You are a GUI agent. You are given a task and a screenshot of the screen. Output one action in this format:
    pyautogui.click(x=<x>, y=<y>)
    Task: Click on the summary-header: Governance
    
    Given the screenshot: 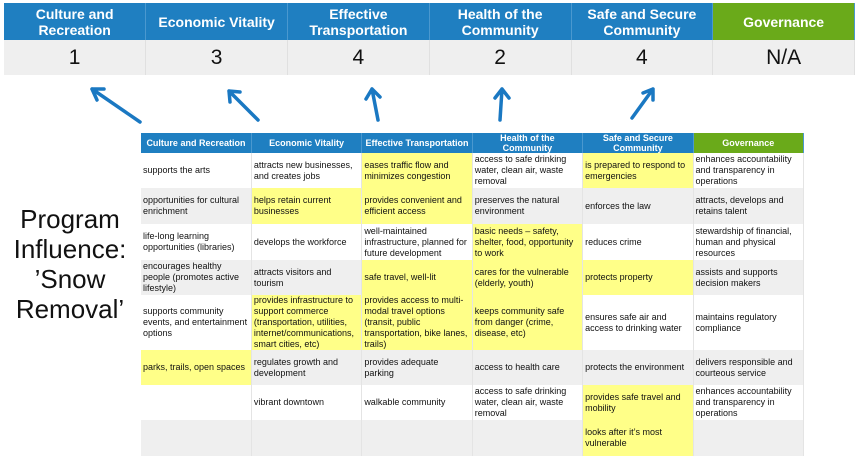 What is the action you would take?
    pyautogui.click(x=783, y=21)
    